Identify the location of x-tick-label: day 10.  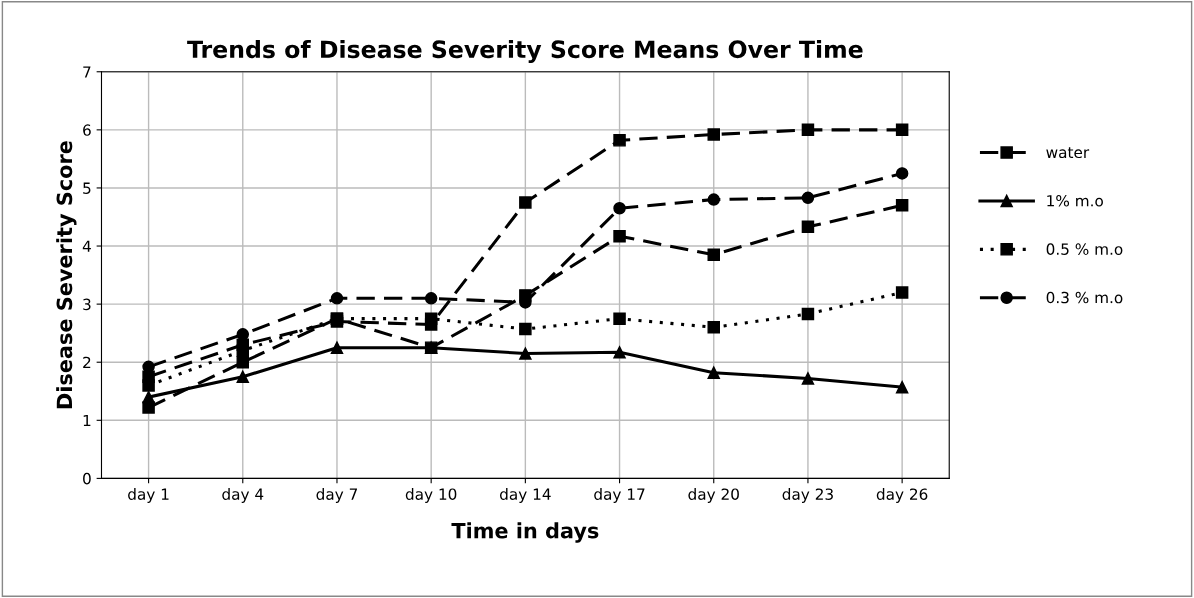
(431, 495).